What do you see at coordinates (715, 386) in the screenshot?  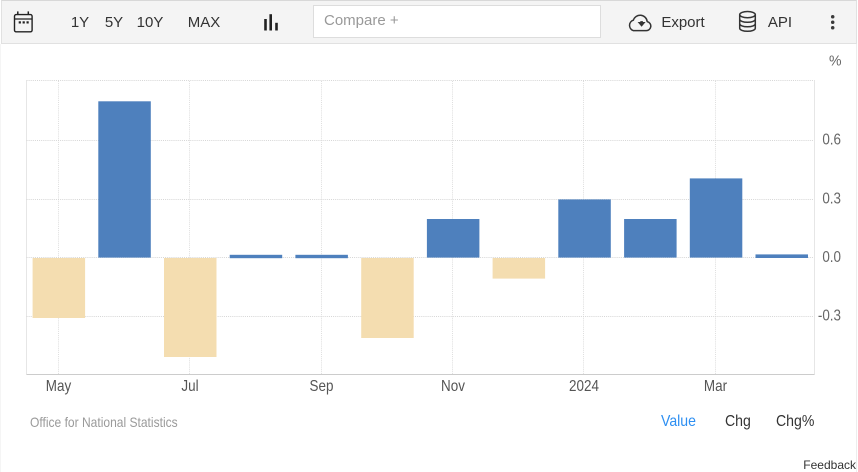 I see `svg-text: Mar` at bounding box center [715, 386].